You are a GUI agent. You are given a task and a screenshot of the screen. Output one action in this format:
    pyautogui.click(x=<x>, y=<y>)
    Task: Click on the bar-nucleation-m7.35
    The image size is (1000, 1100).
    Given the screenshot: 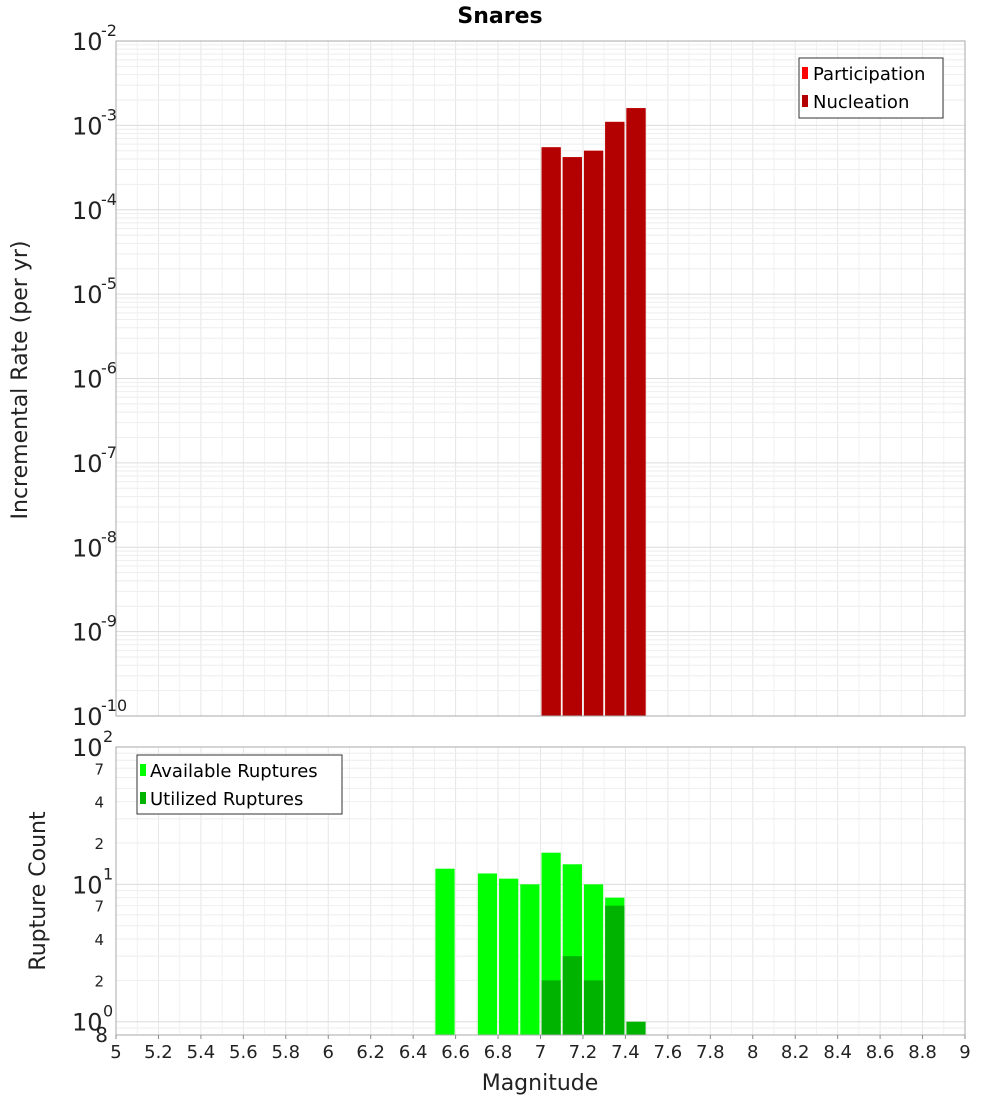 What is the action you would take?
    pyautogui.click(x=615, y=418)
    